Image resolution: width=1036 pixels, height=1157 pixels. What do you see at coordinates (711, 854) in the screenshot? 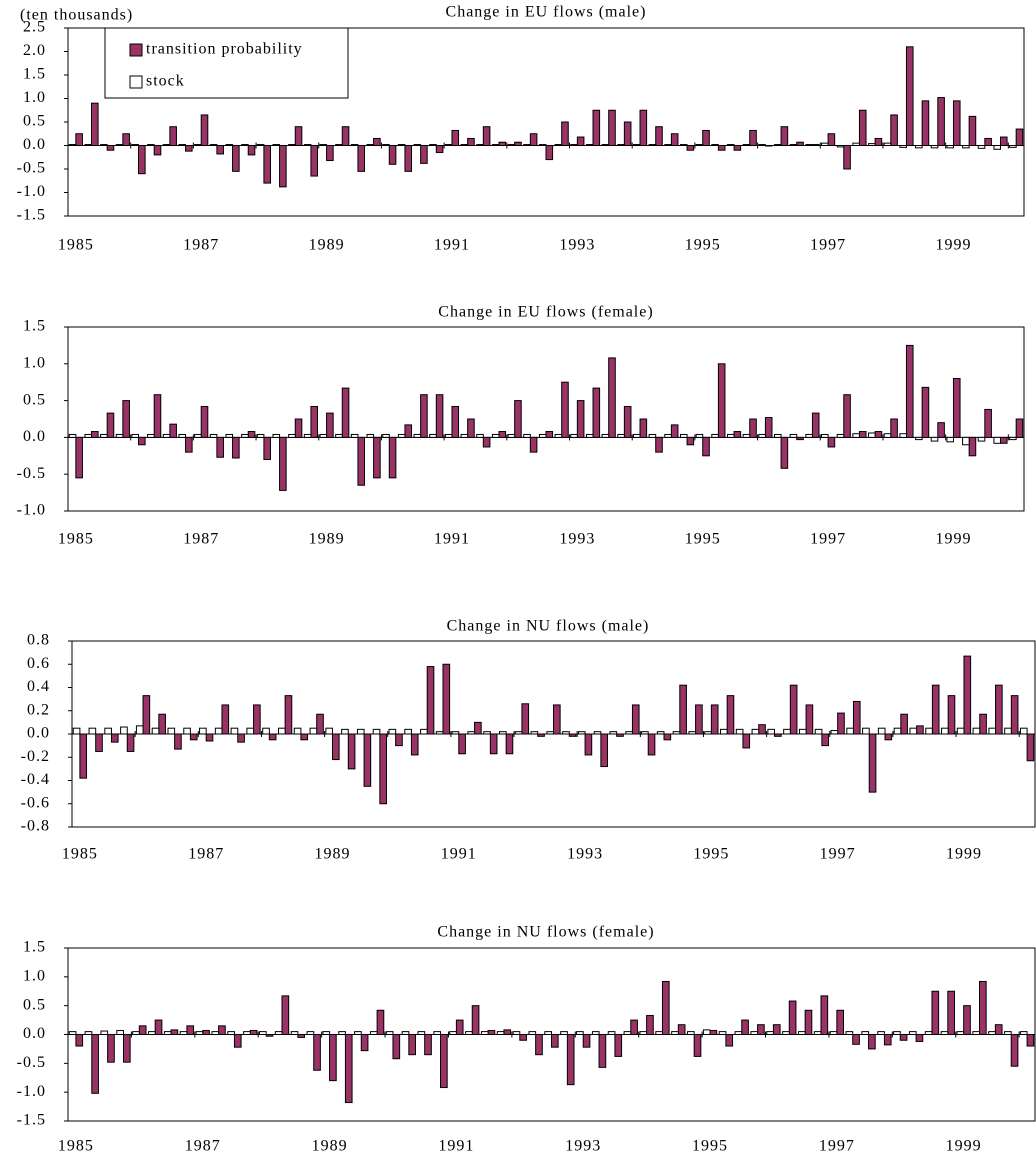
I see `x-tick-label: 1995` at bounding box center [711, 854].